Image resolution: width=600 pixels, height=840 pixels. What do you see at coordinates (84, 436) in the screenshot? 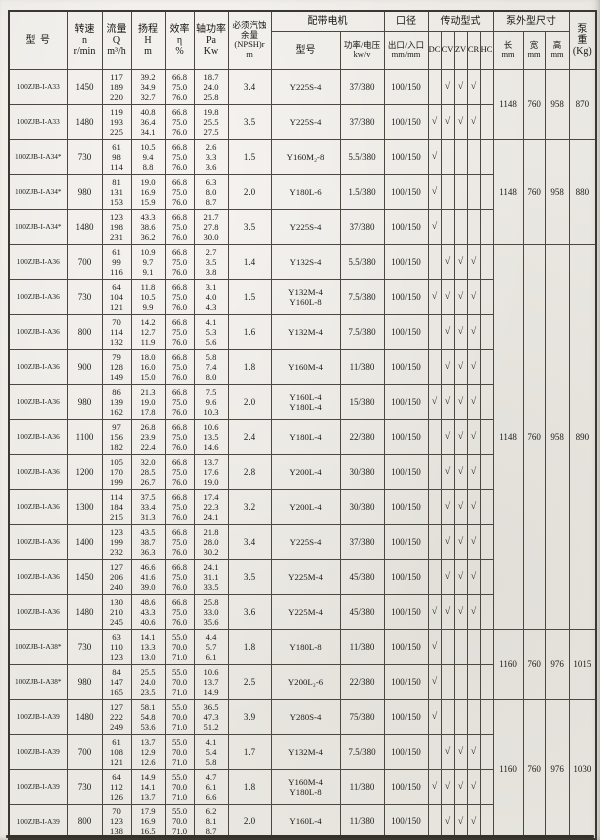
I see `speed-cell: 1100` at bounding box center [84, 436].